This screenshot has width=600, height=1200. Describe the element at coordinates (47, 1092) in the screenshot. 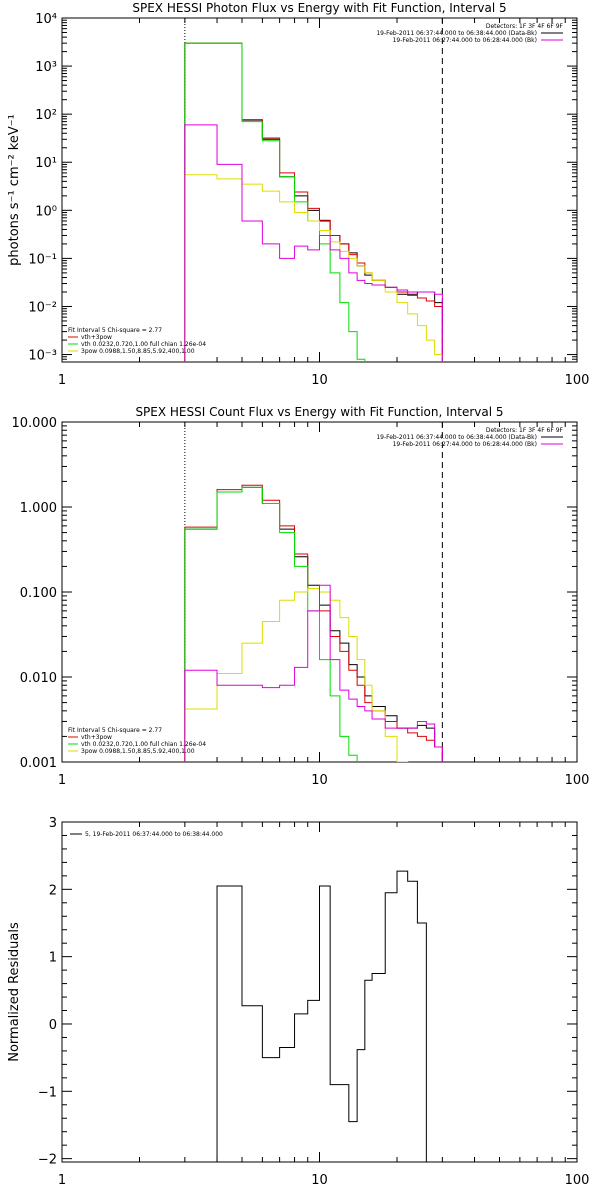

I see `y-tick-label: −1` at that location.